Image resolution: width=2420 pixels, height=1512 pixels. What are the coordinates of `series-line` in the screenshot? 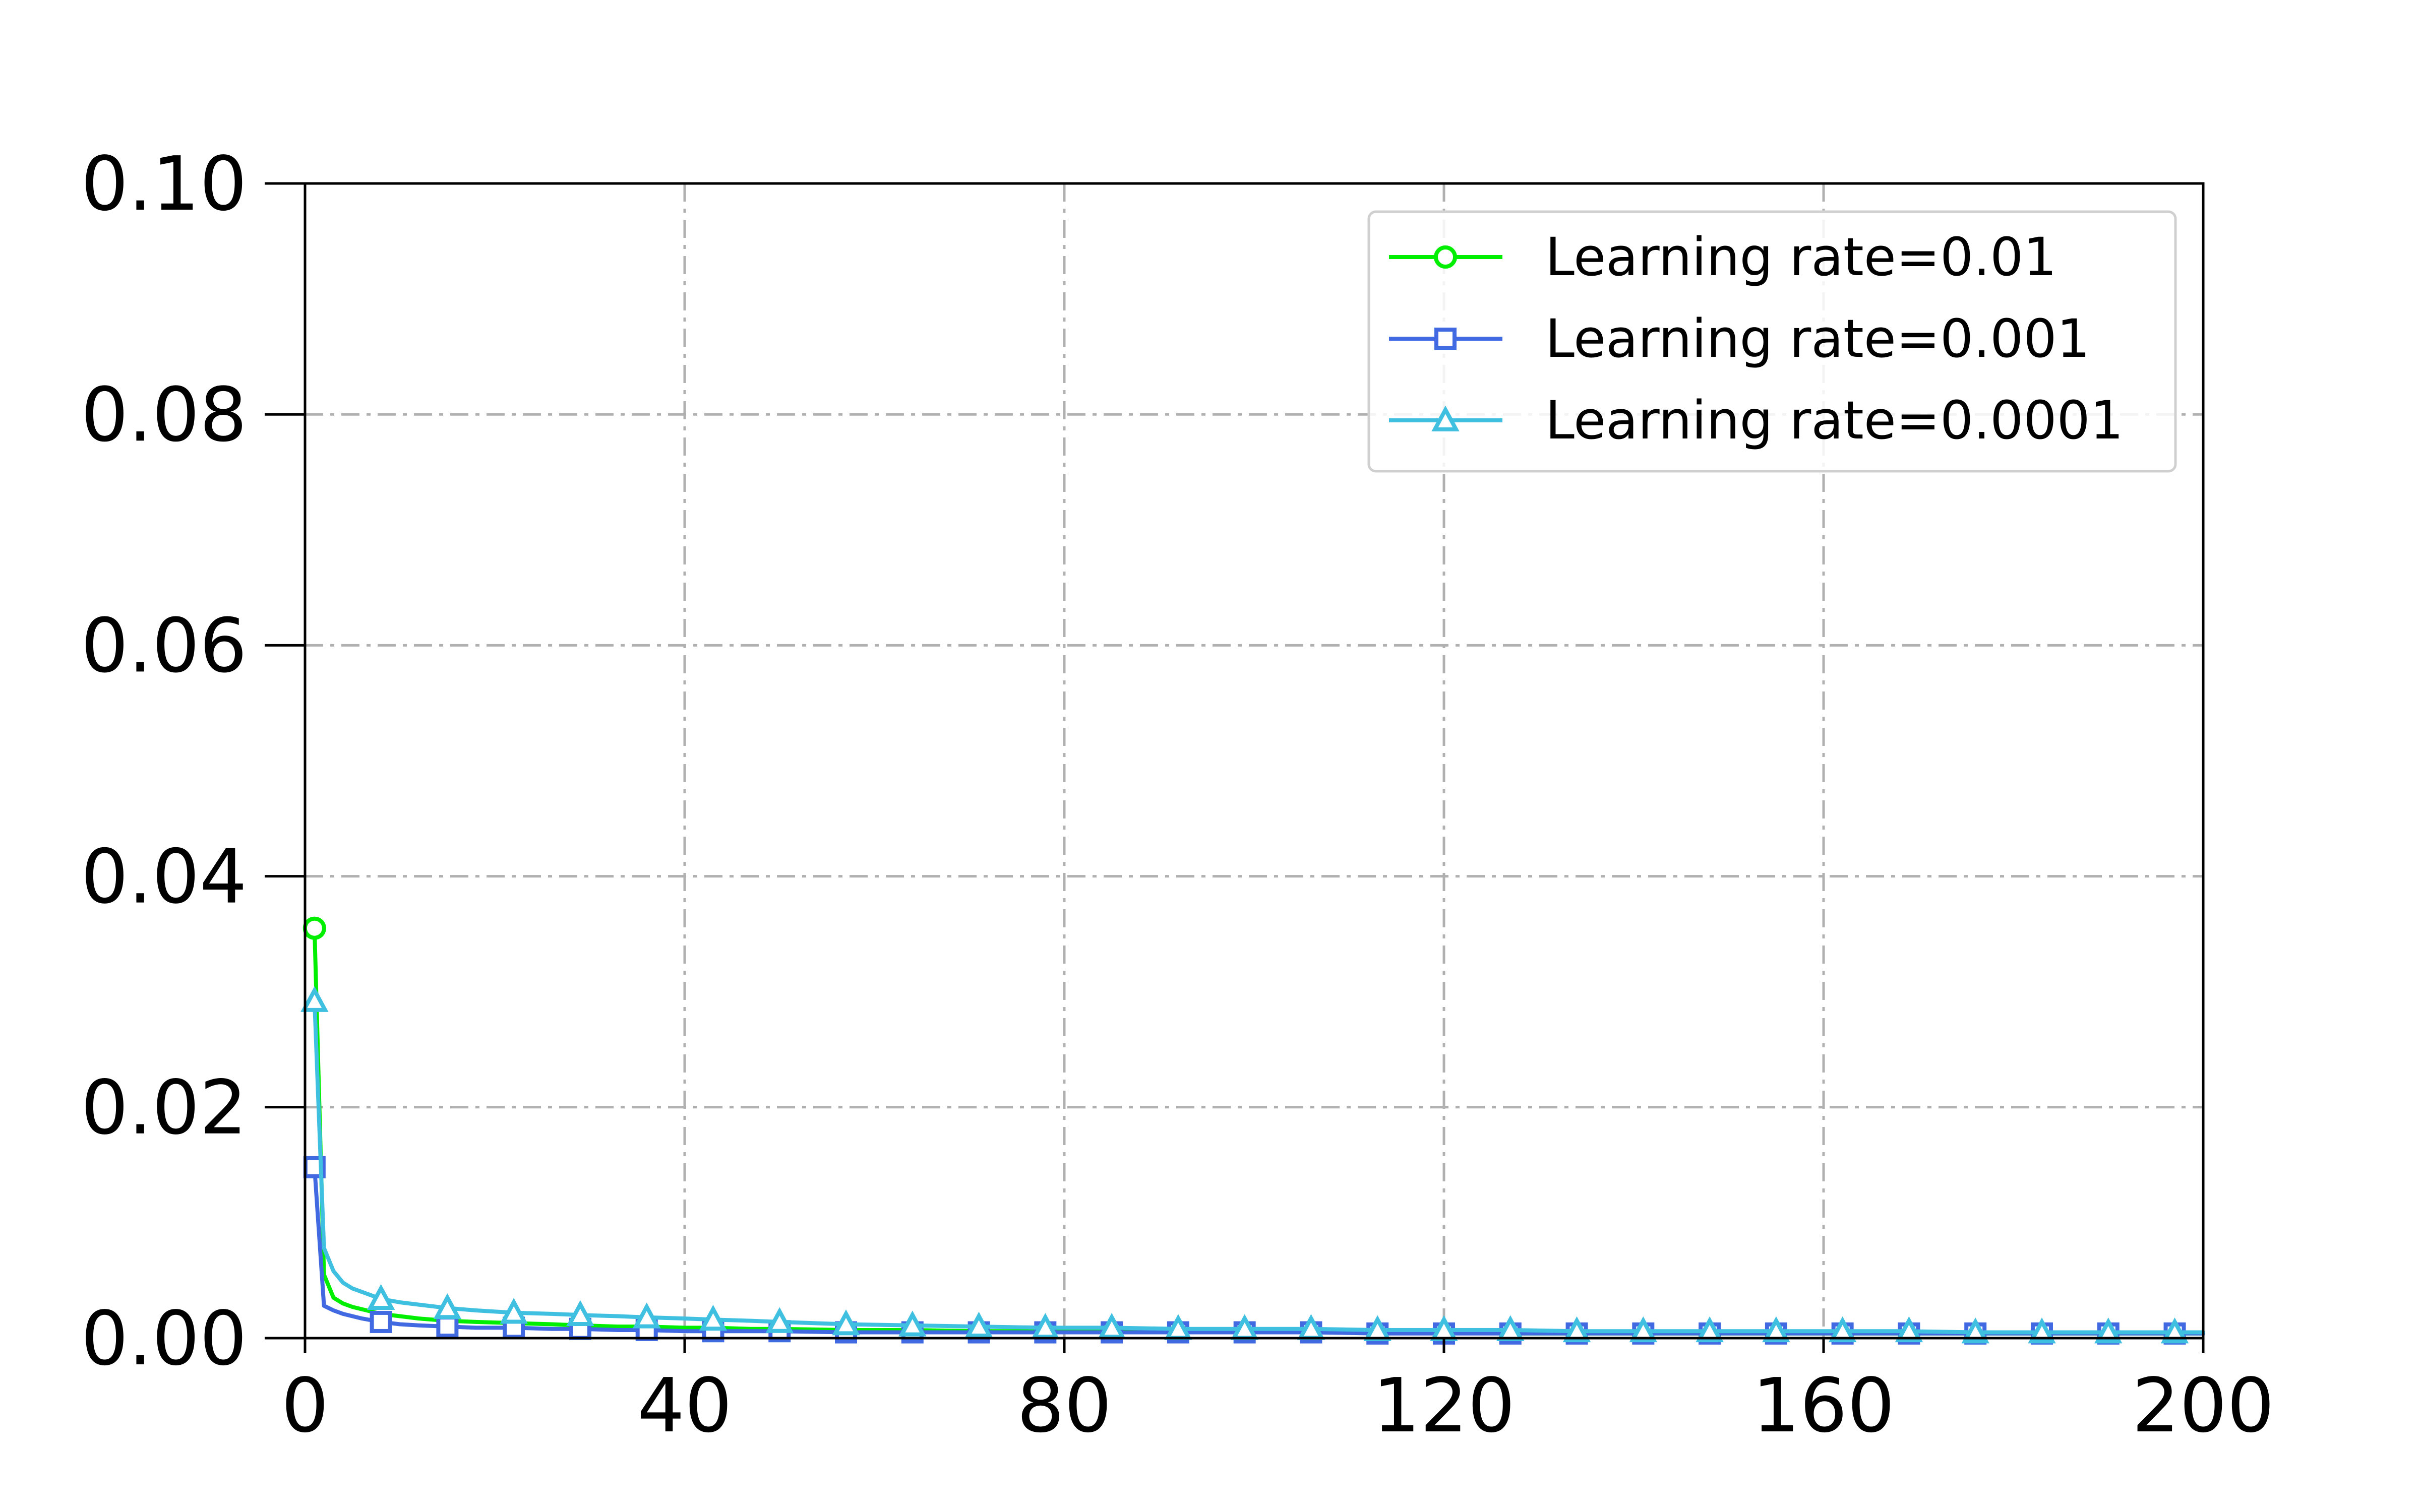 It's located at (1258, 1250).